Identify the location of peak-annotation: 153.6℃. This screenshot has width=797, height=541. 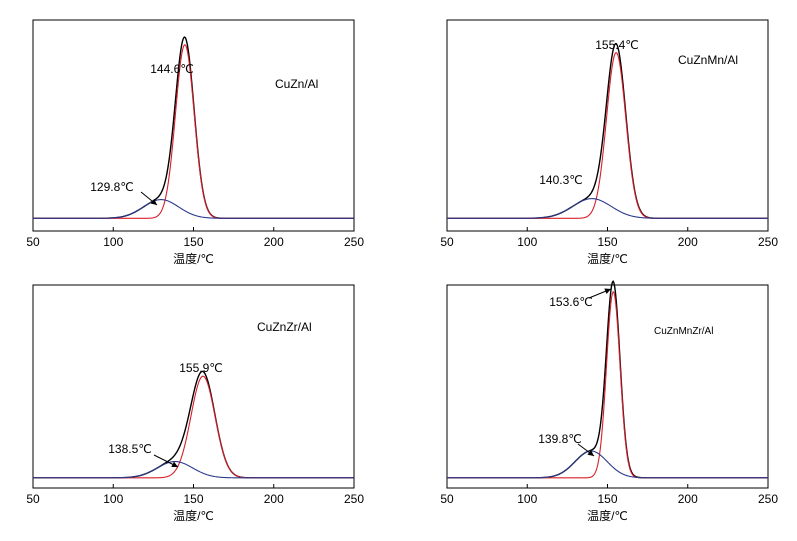
(571, 302).